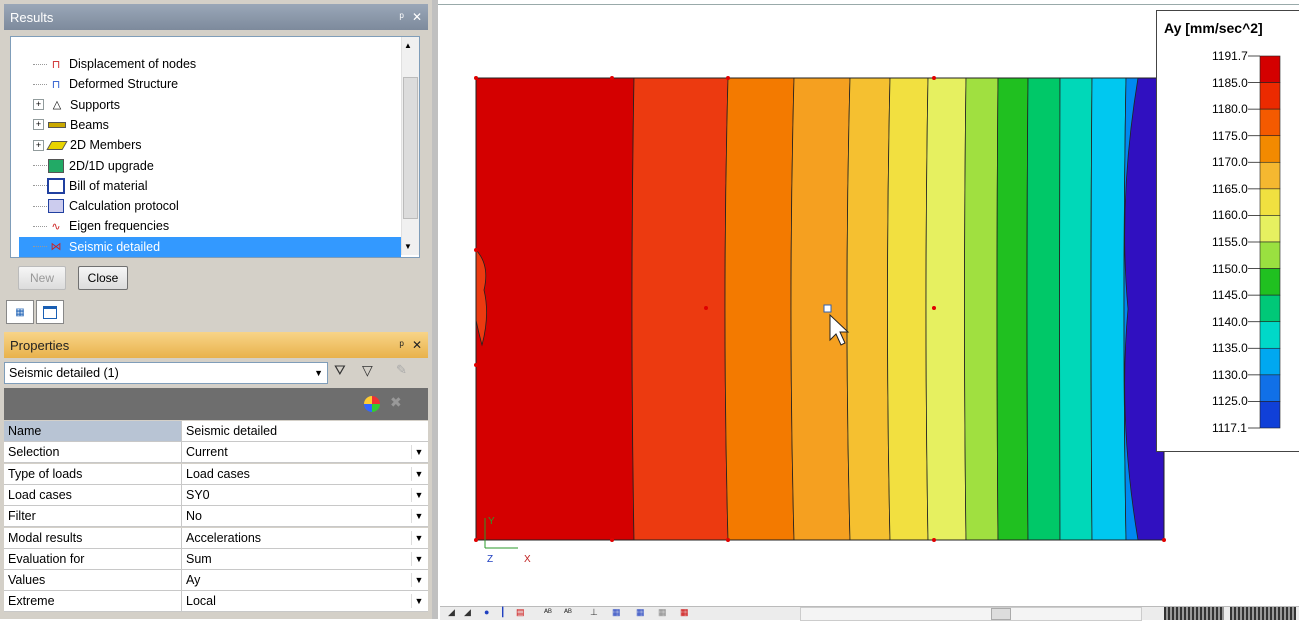 The width and height of the screenshot is (1299, 621). I want to click on property-value: Seismic detailed, so click(305, 431).